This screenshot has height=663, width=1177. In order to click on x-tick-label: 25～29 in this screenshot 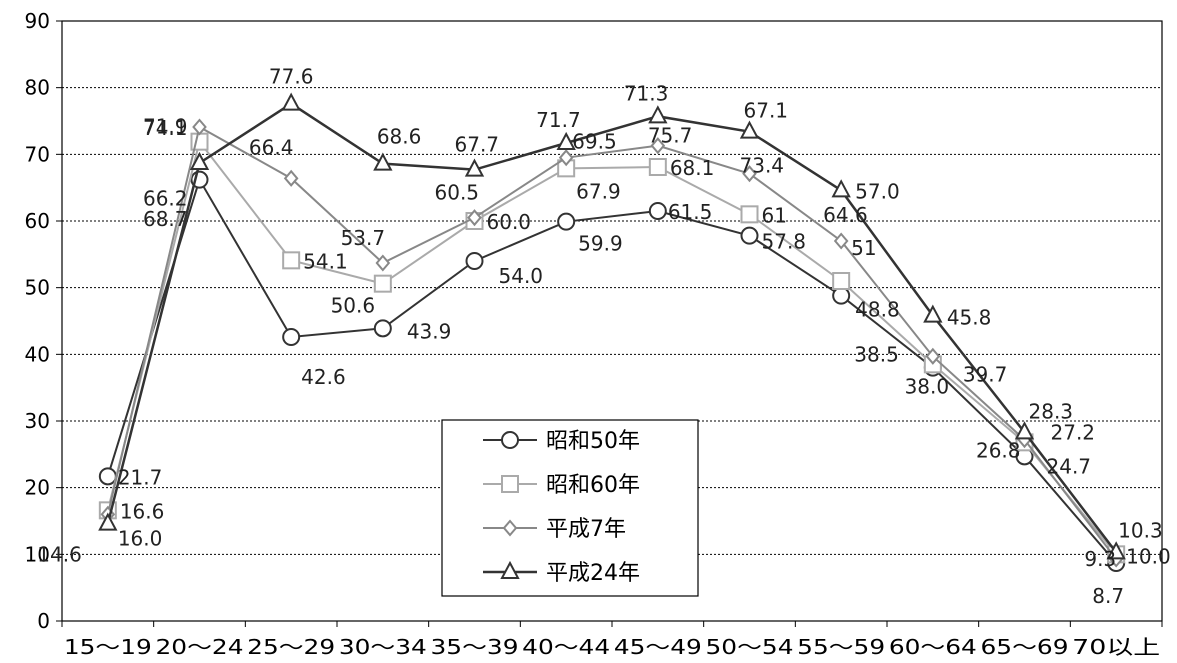, I will do `click(291, 647)`.